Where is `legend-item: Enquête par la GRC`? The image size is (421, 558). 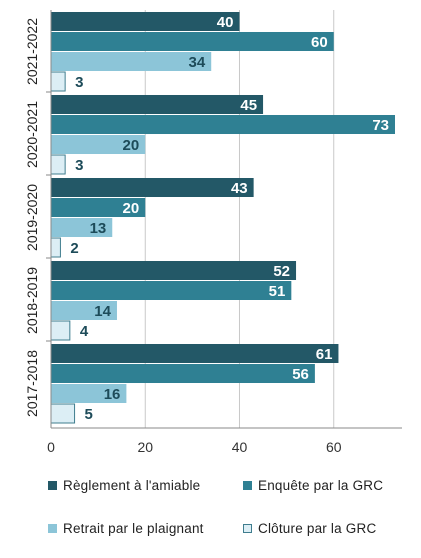
legend-item: Enquête par la GRC is located at coordinates (313, 485).